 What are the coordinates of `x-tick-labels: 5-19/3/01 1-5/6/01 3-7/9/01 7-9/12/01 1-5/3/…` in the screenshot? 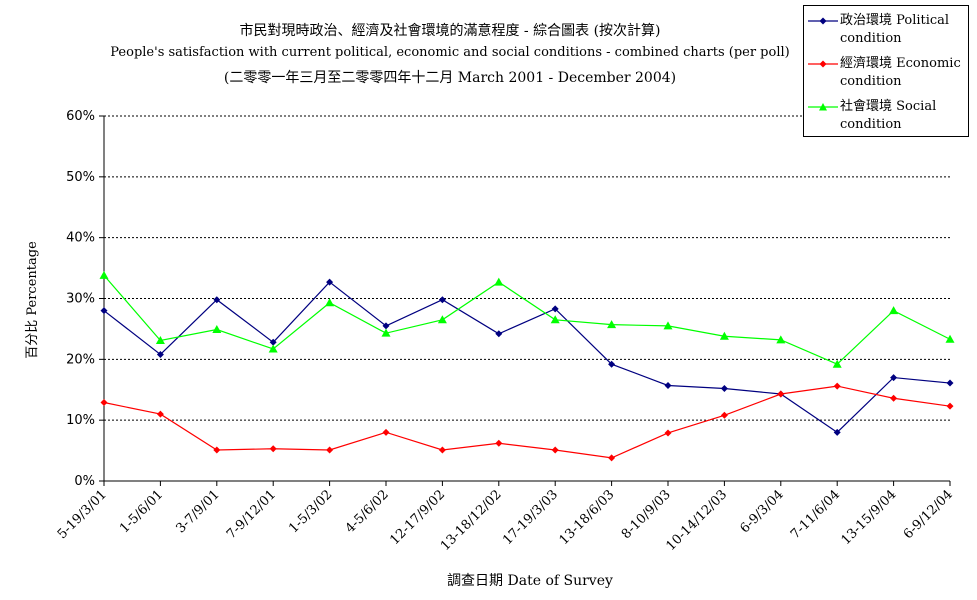 It's located at (505, 520).